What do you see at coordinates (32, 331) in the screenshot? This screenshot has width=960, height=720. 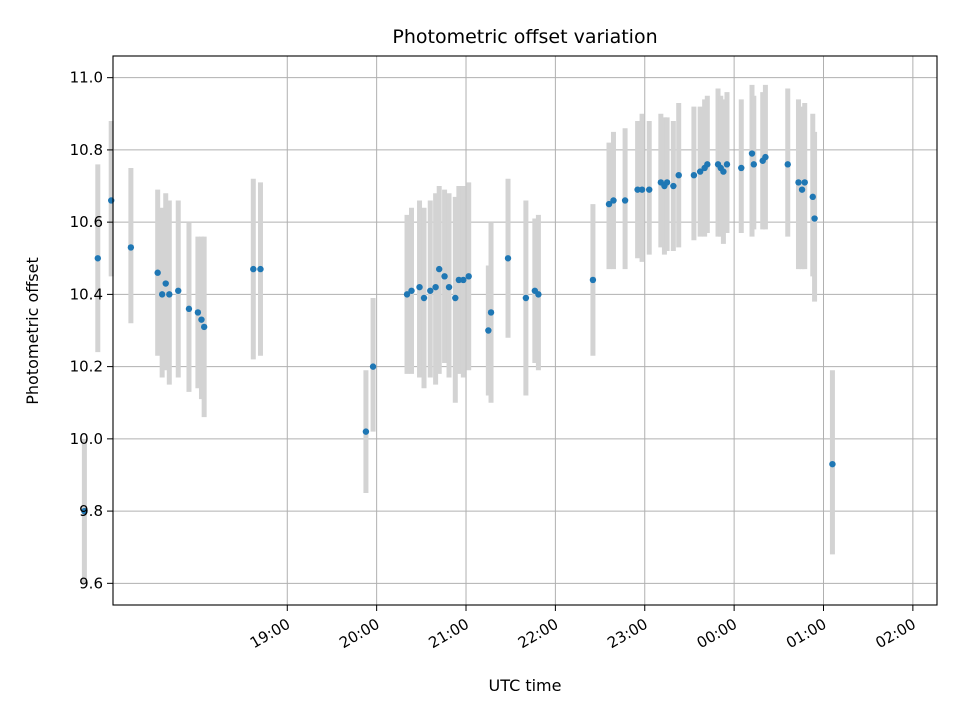 I see `y-axis-label: Photometric offset` at bounding box center [32, 331].